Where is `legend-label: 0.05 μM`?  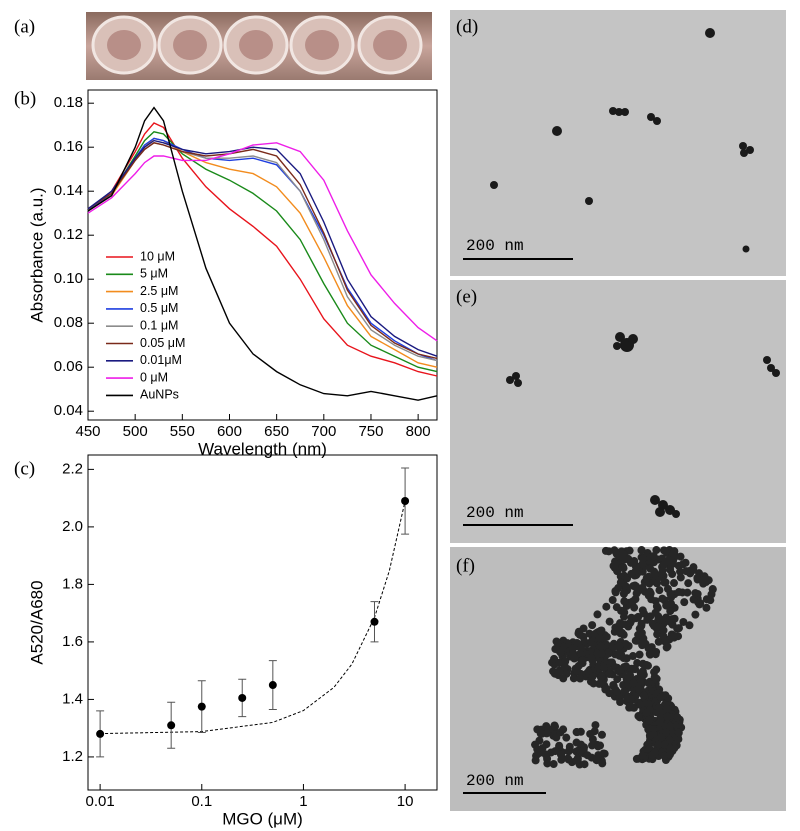
legend-label: 0.05 μM is located at coordinates (162, 343).